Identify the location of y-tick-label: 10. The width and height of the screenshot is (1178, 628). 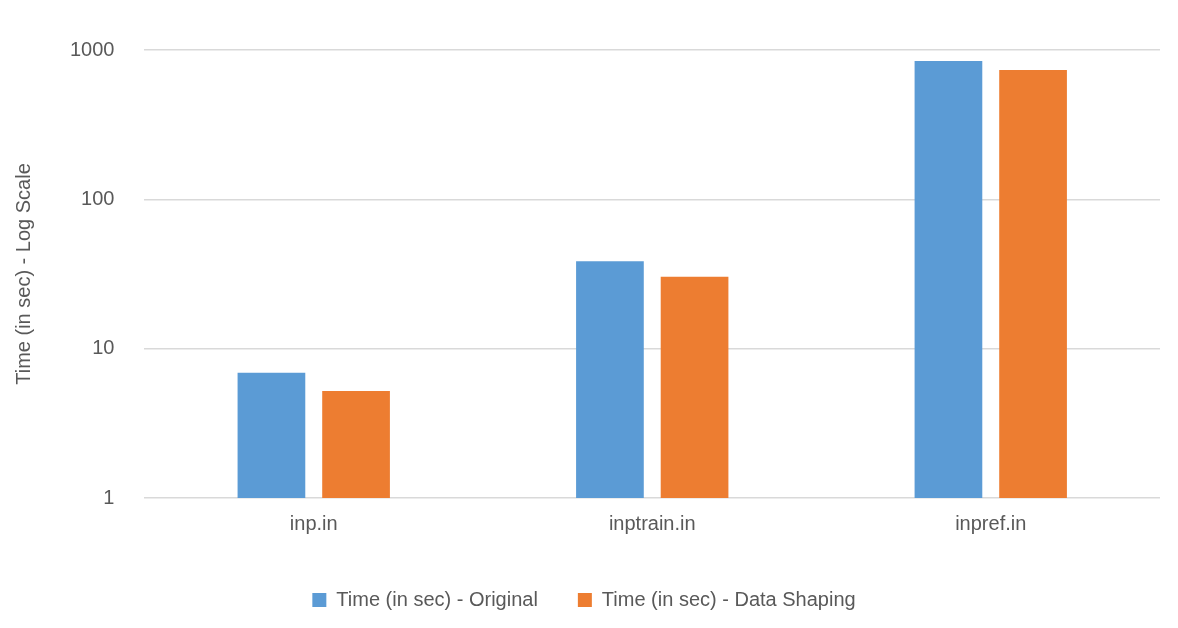
(103, 347).